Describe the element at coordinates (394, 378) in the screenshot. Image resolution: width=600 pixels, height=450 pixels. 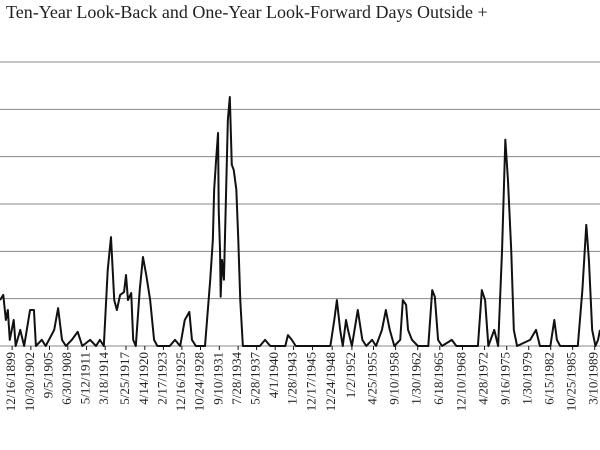
I see `x-tick-label: 9/10/1958` at that location.